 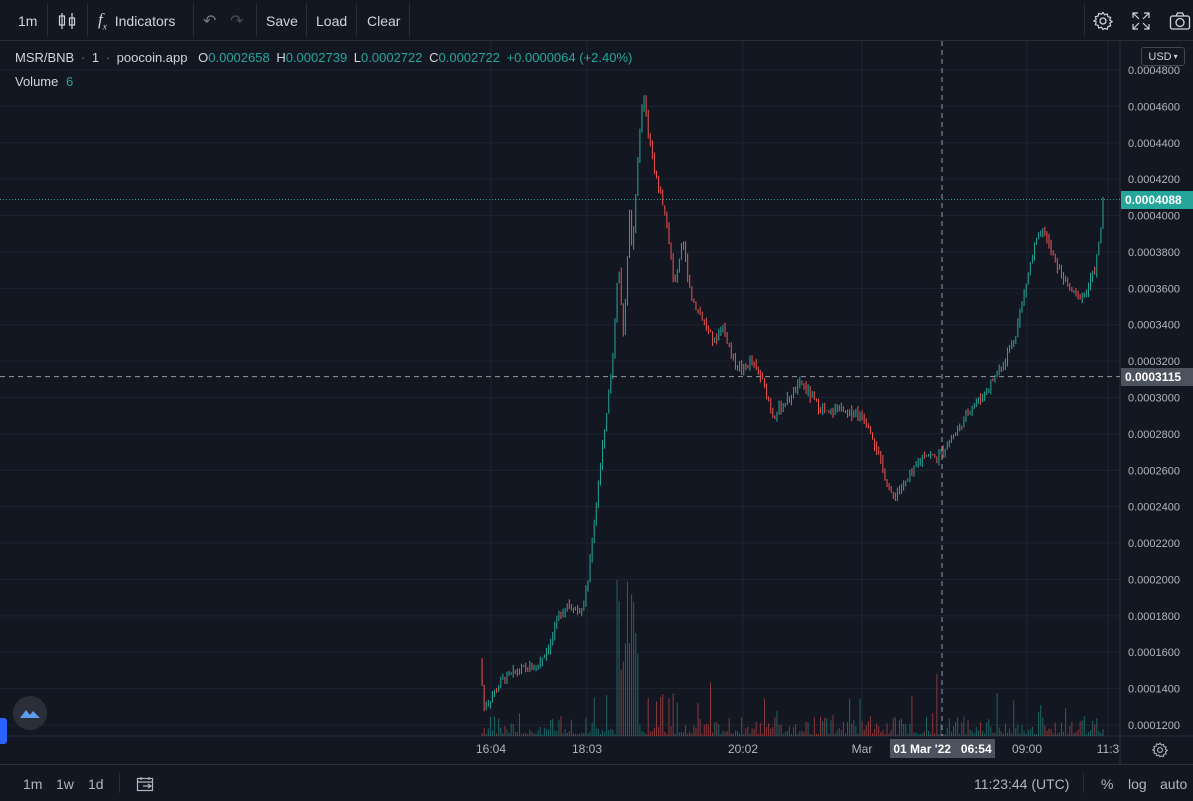 I want to click on legend-interval: 1, so click(x=95, y=57).